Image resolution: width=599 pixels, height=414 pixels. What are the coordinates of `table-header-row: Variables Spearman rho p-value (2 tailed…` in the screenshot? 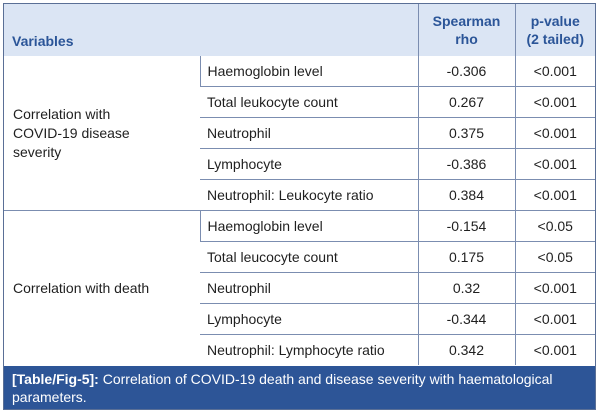 It's located at (299, 30).